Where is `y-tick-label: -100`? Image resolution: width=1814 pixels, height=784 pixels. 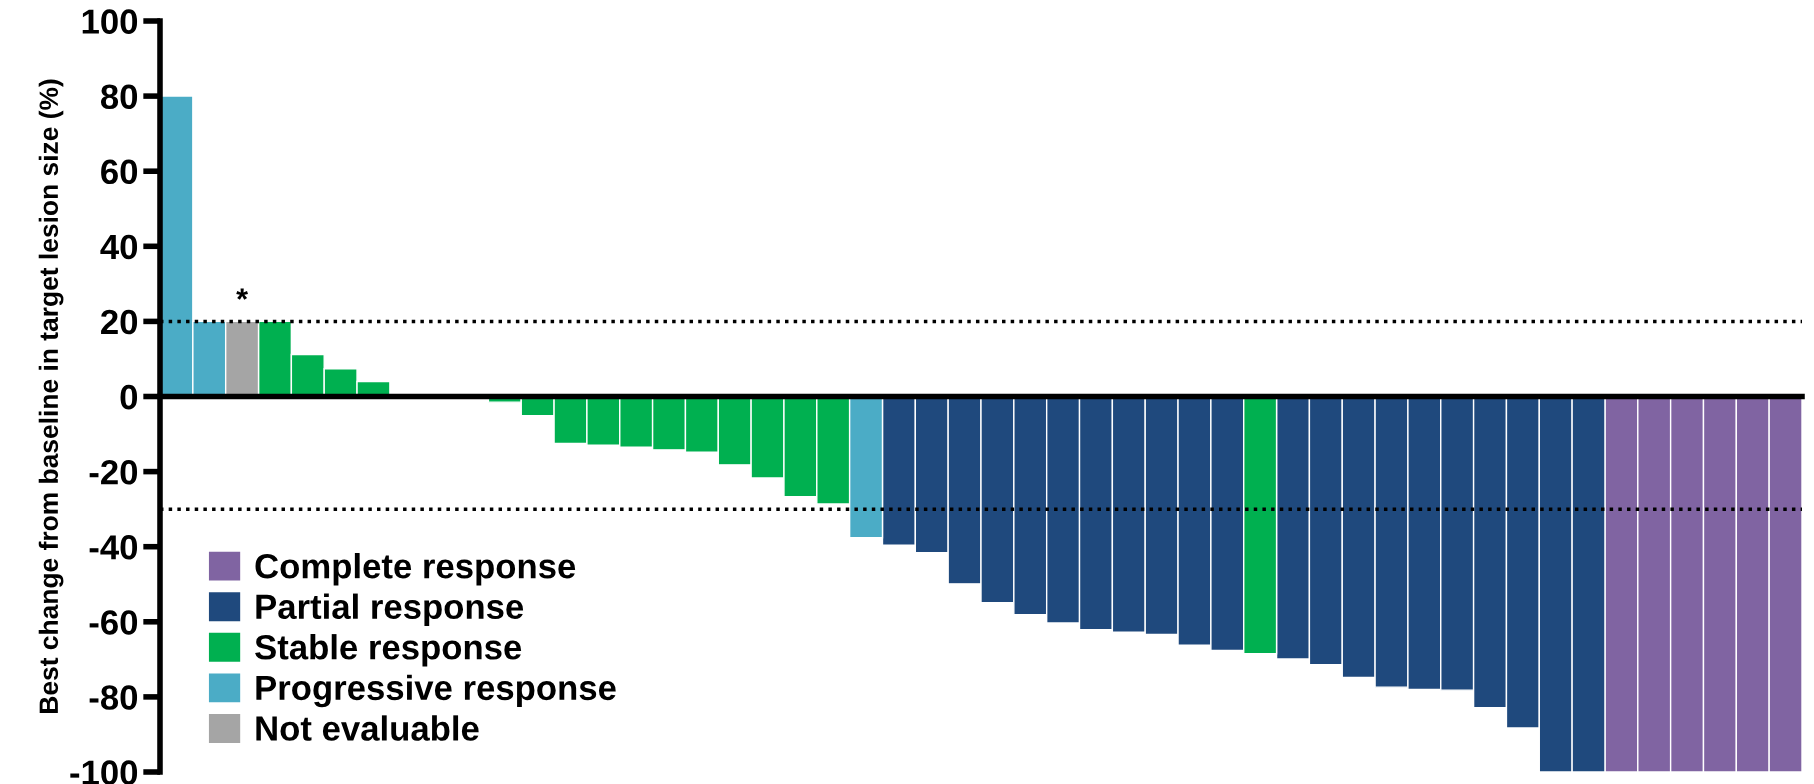
y-tick-label: -100 is located at coordinates (104, 772).